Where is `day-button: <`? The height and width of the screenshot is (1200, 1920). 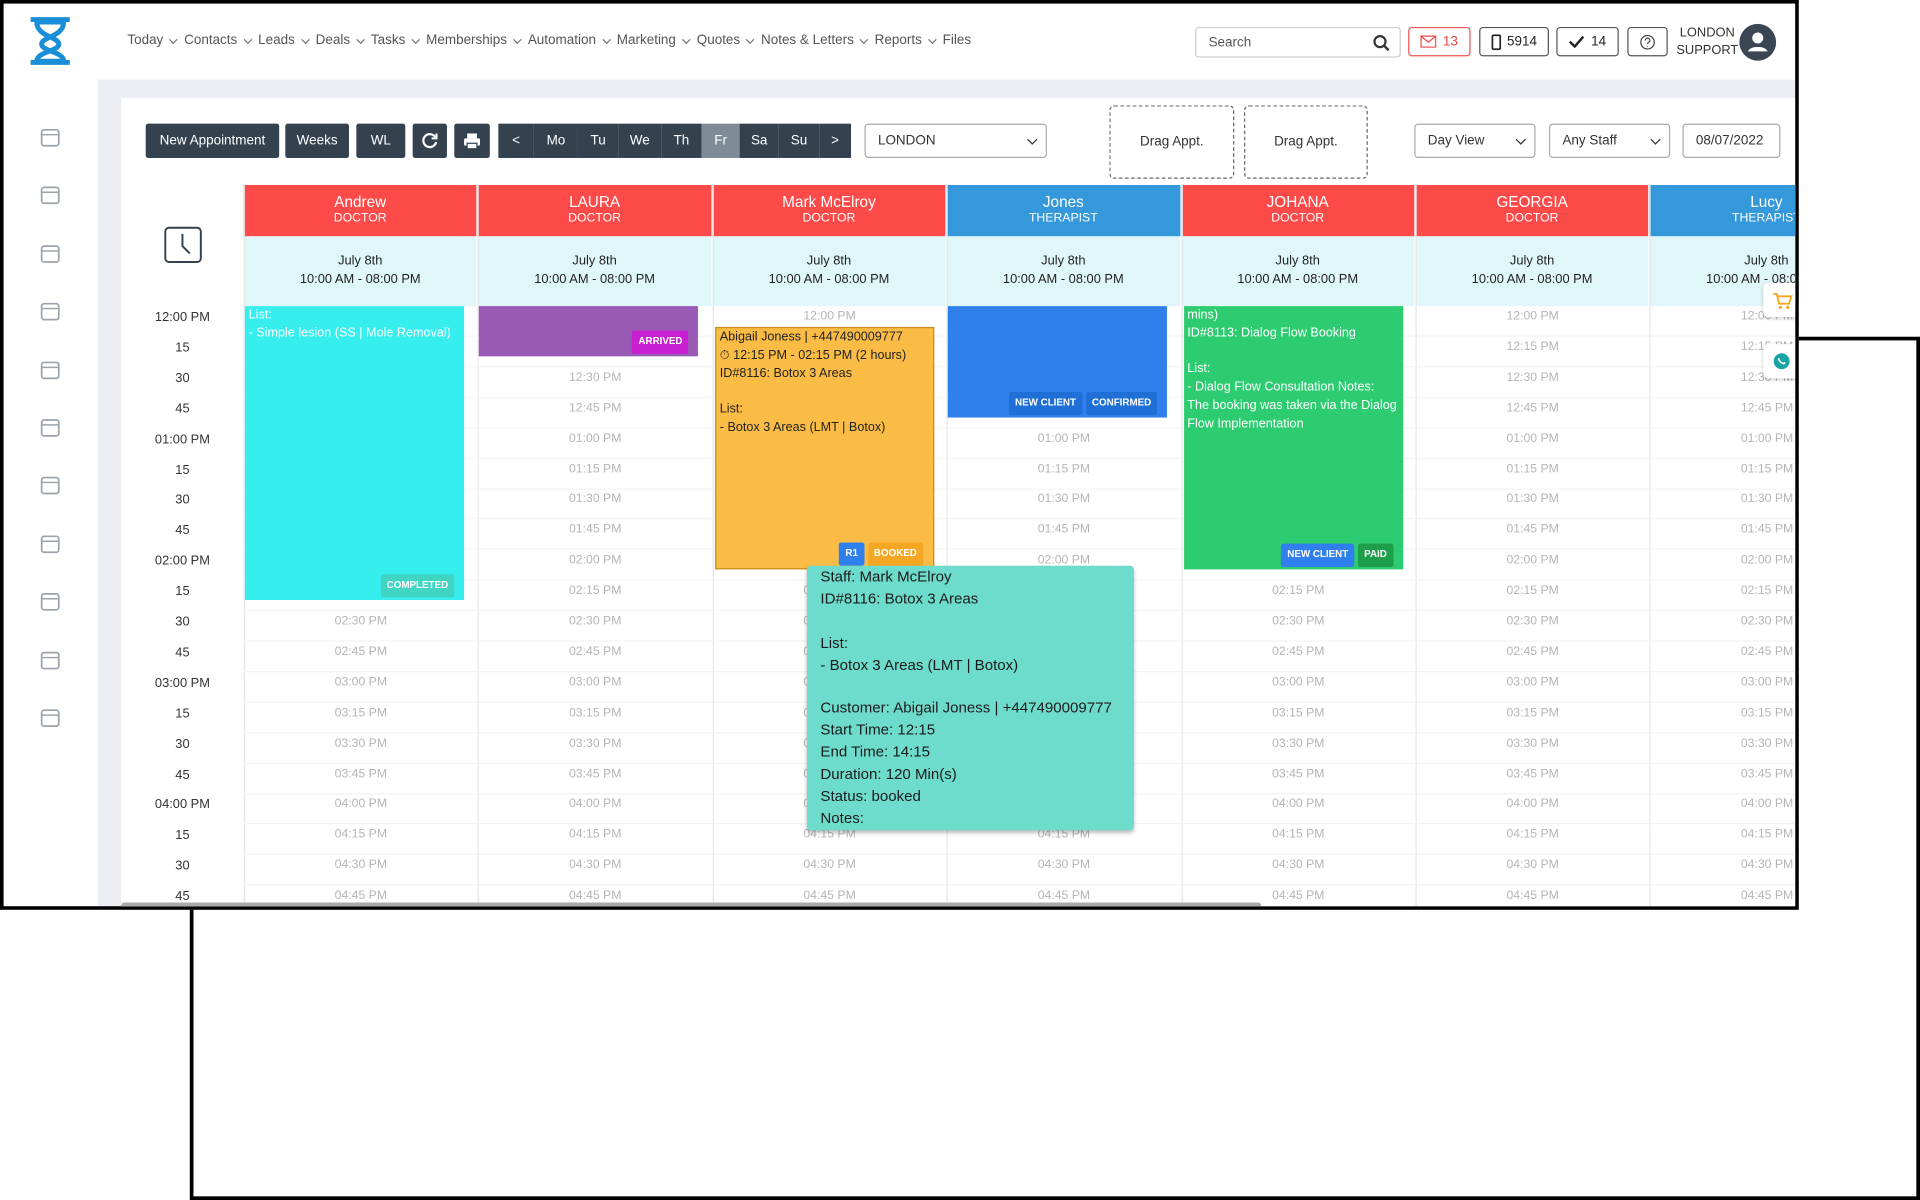 day-button: < is located at coordinates (516, 140).